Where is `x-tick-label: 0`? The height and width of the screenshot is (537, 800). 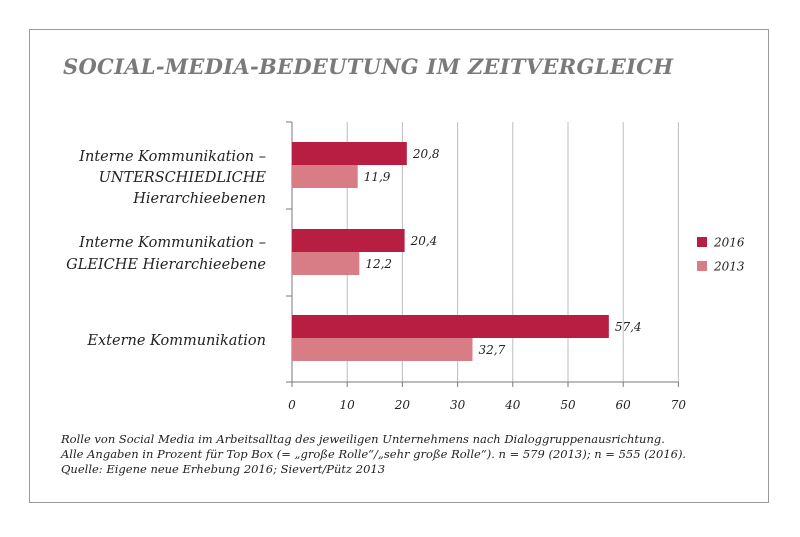
x-tick-label: 0 is located at coordinates (292, 405).